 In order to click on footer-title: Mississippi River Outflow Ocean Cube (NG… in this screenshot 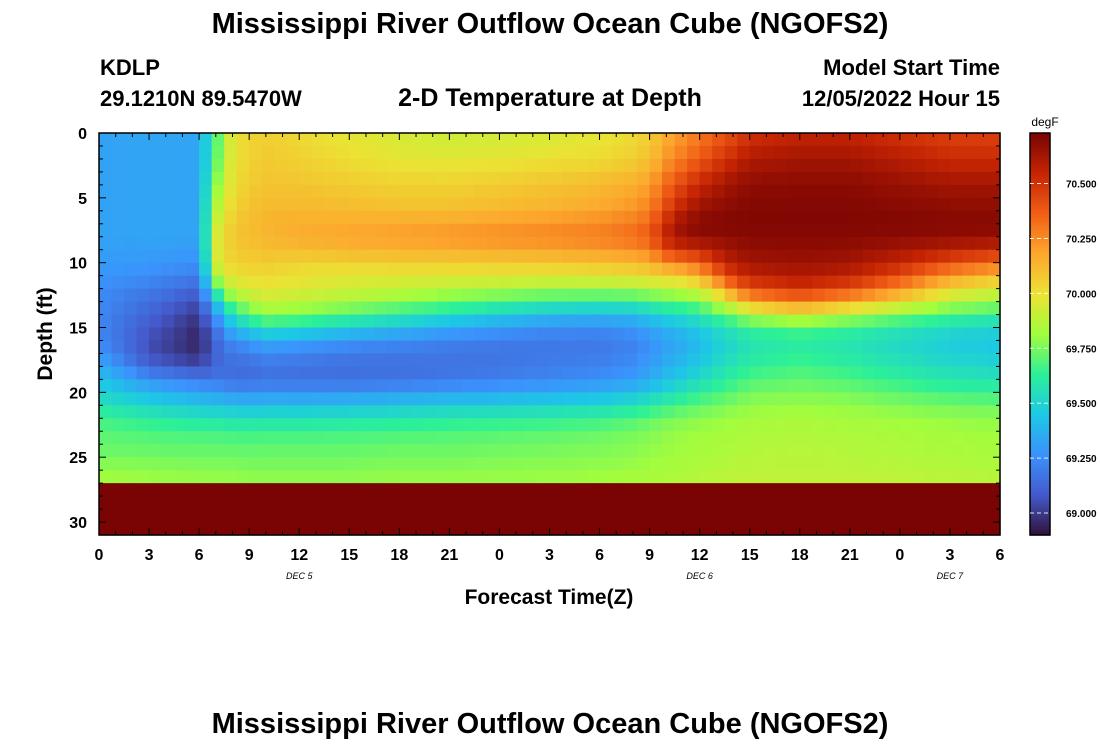, I will do `click(550, 724)`.